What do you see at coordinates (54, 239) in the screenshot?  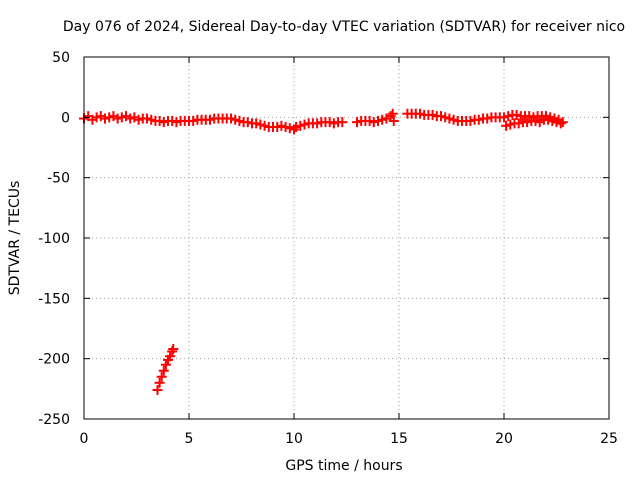 I see `y-tick-label: -100` at bounding box center [54, 239].